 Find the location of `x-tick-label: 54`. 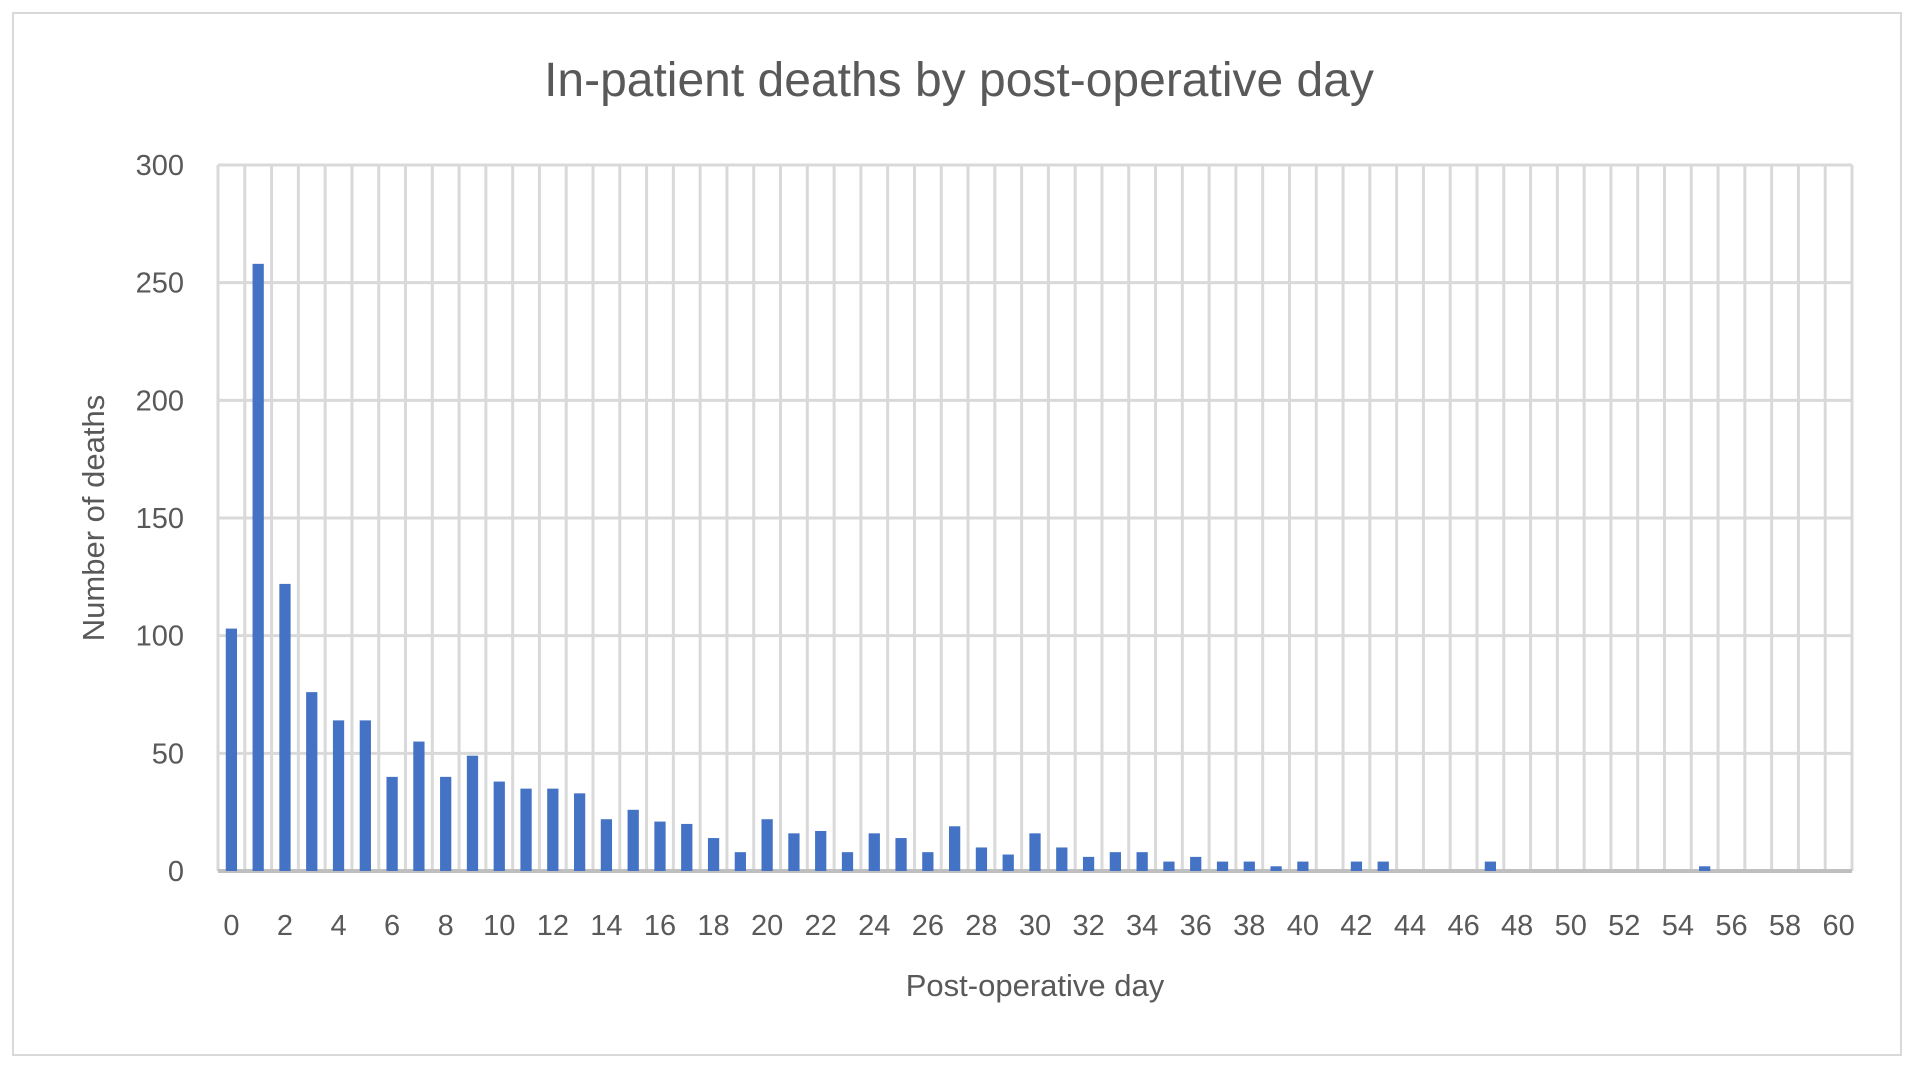

x-tick-label: 54 is located at coordinates (1678, 926).